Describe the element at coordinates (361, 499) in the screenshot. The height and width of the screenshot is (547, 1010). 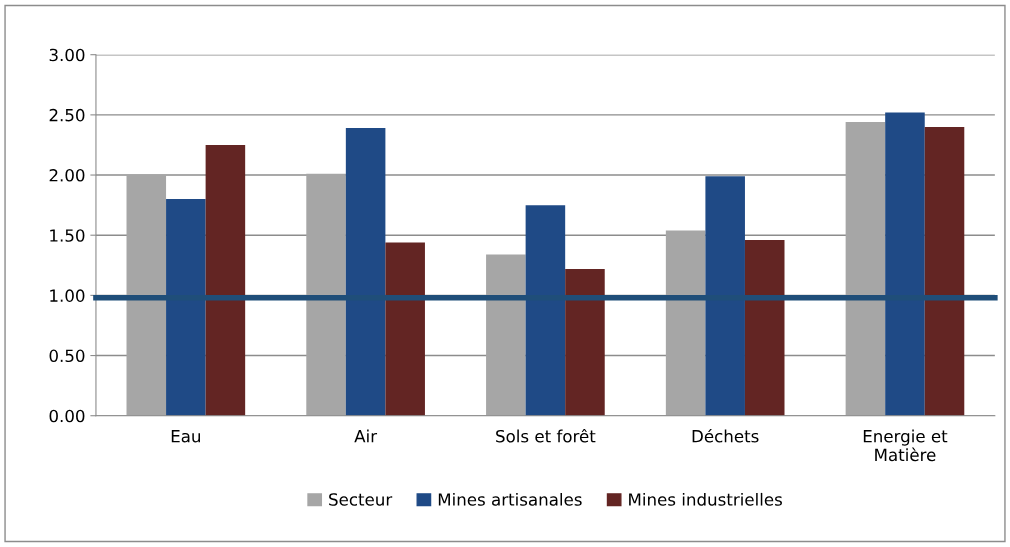
I see `legend-label: Secteur` at that location.